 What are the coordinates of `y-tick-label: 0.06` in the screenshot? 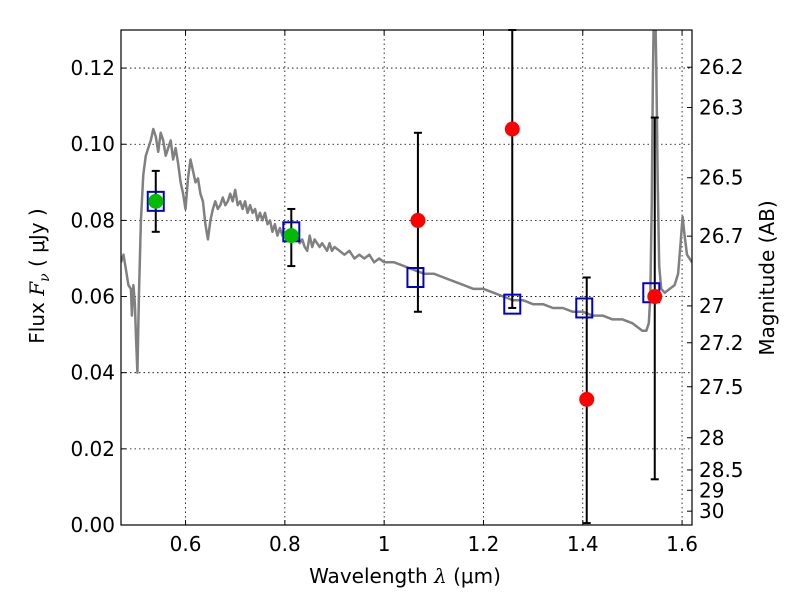 It's located at (92, 297).